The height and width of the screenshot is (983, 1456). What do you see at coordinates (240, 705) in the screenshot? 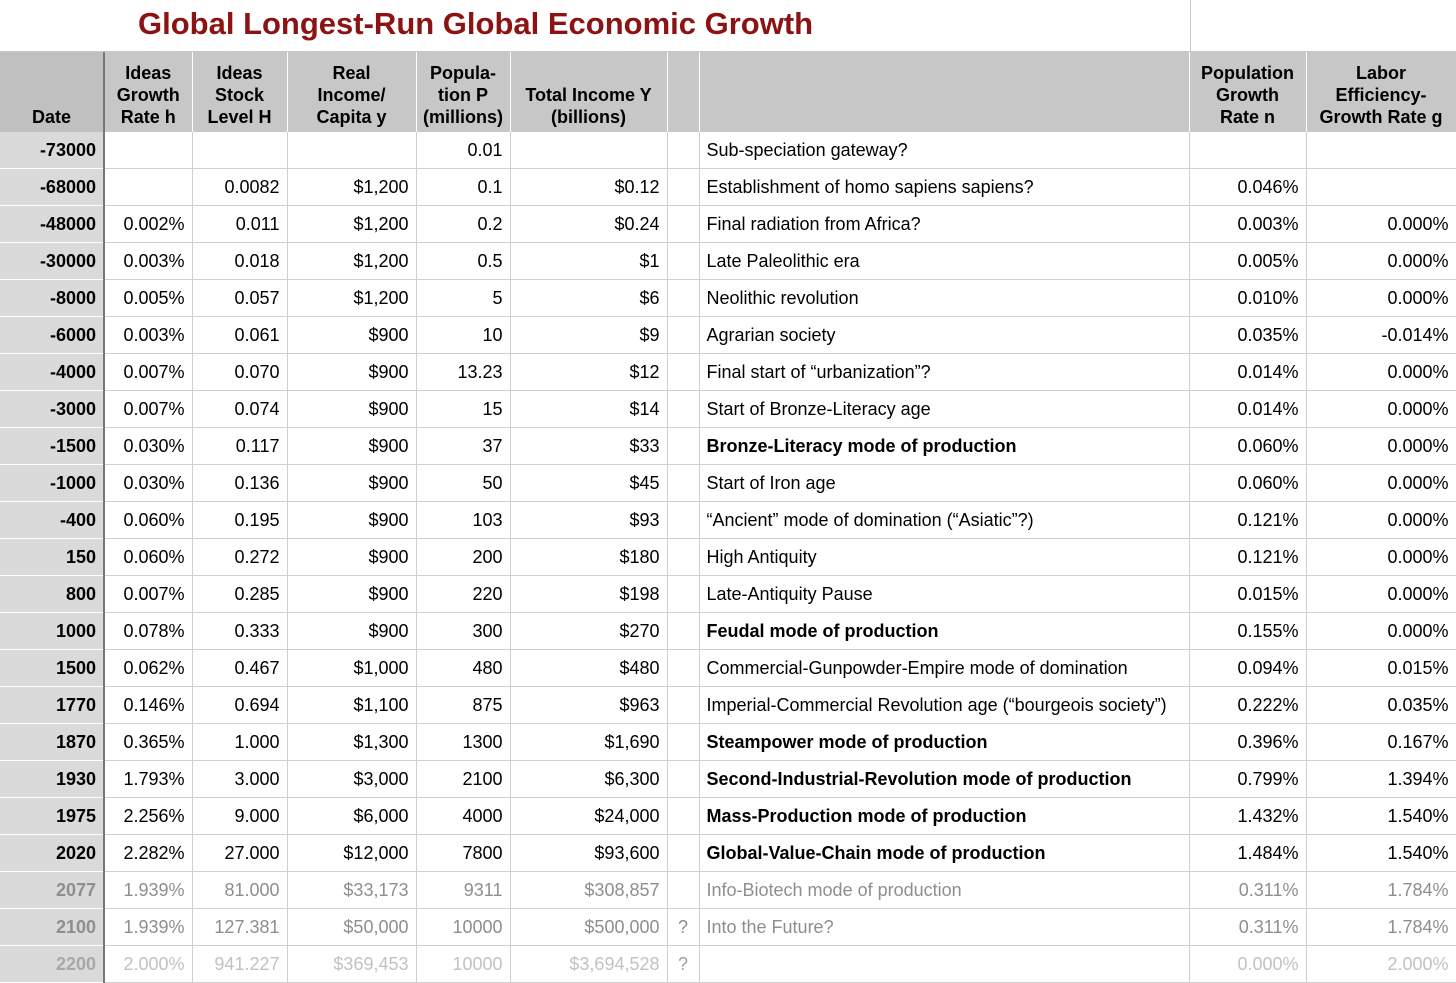
I see `cell-ideas-stock: 0.694` at bounding box center [240, 705].